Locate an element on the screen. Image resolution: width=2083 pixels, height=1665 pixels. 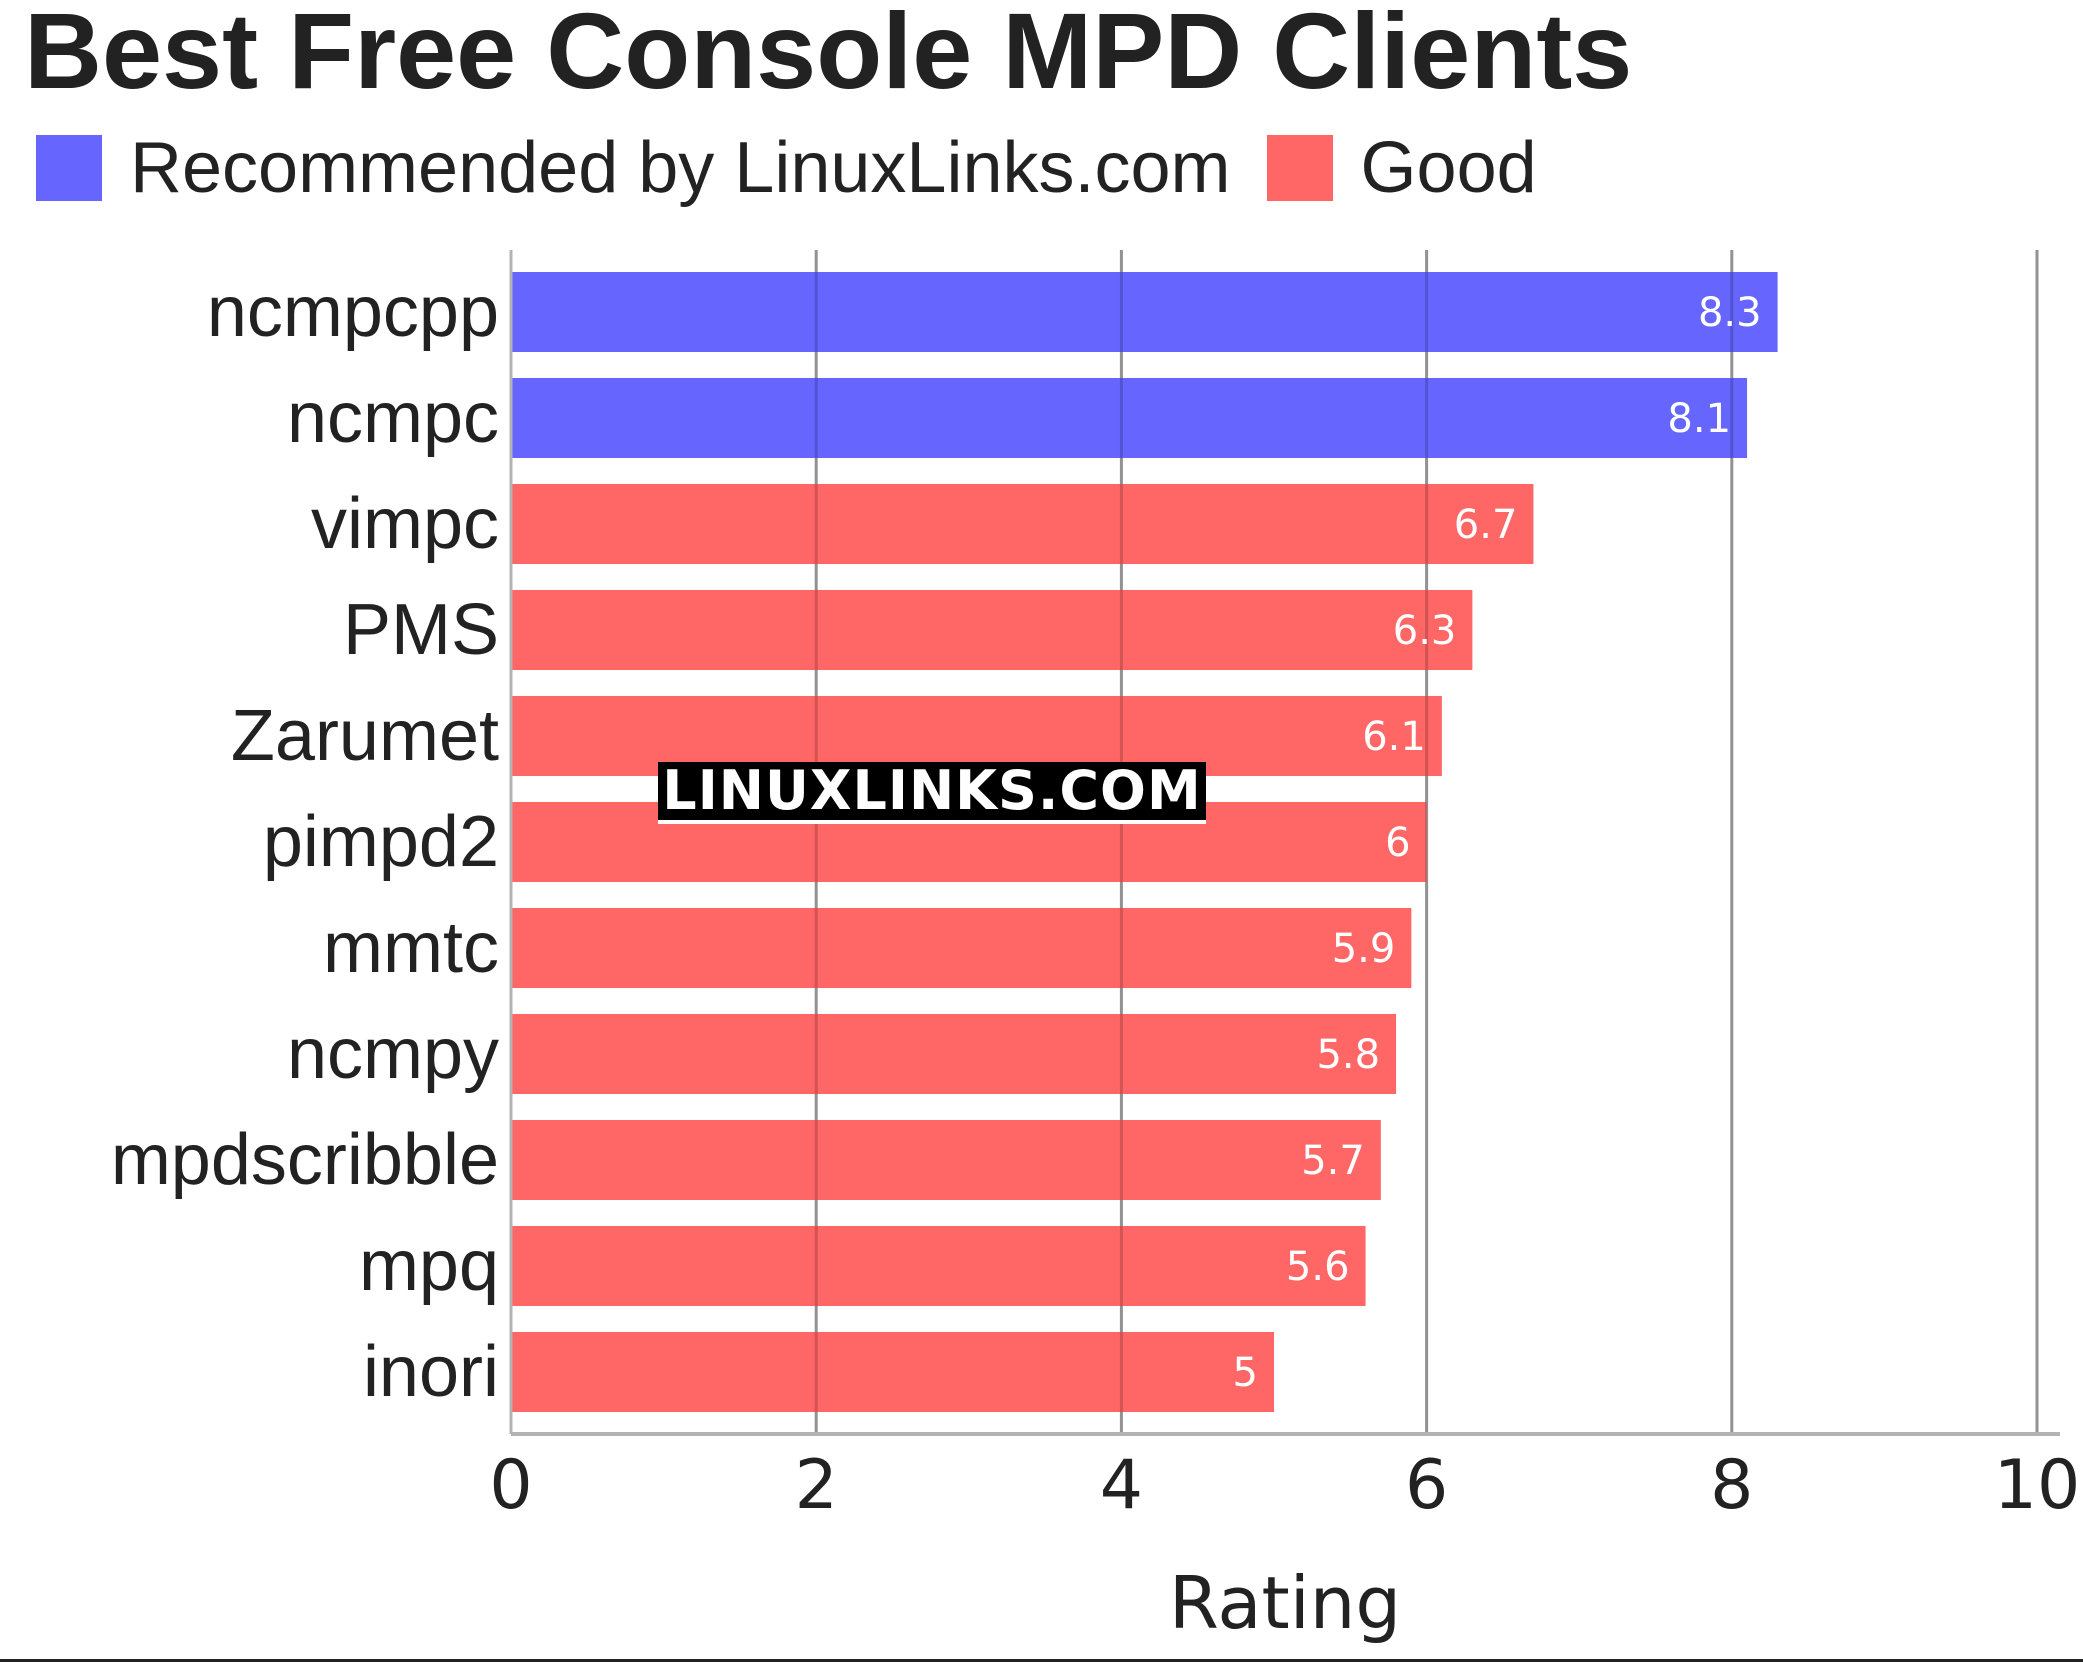
bar-ncmpy is located at coordinates (954, 1054).